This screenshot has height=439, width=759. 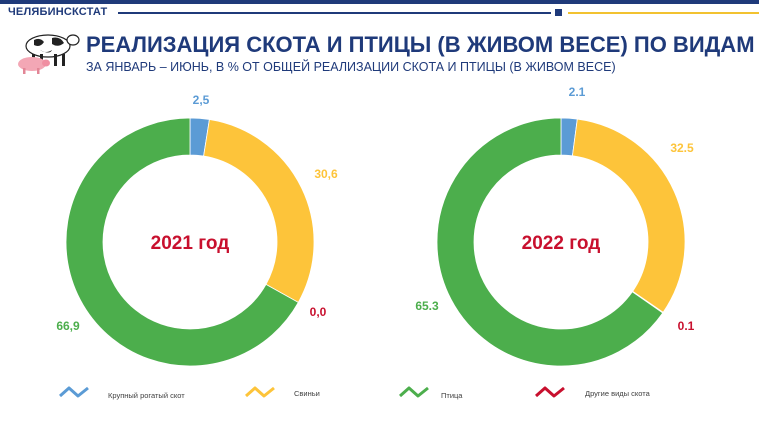 I want to click on legend-label-poultry: Птица, so click(x=452, y=395).